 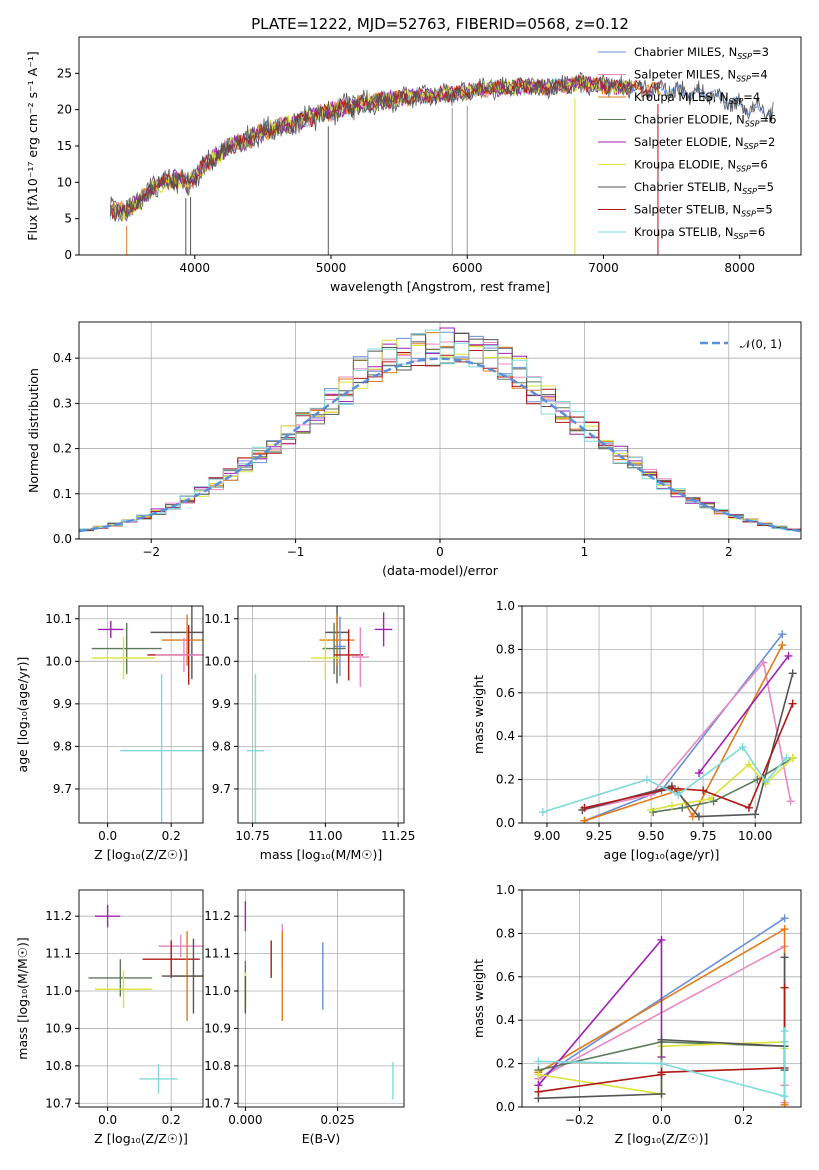 I want to click on mass_vs_ebv-ytick-label: 11.1, so click(x=217, y=954).